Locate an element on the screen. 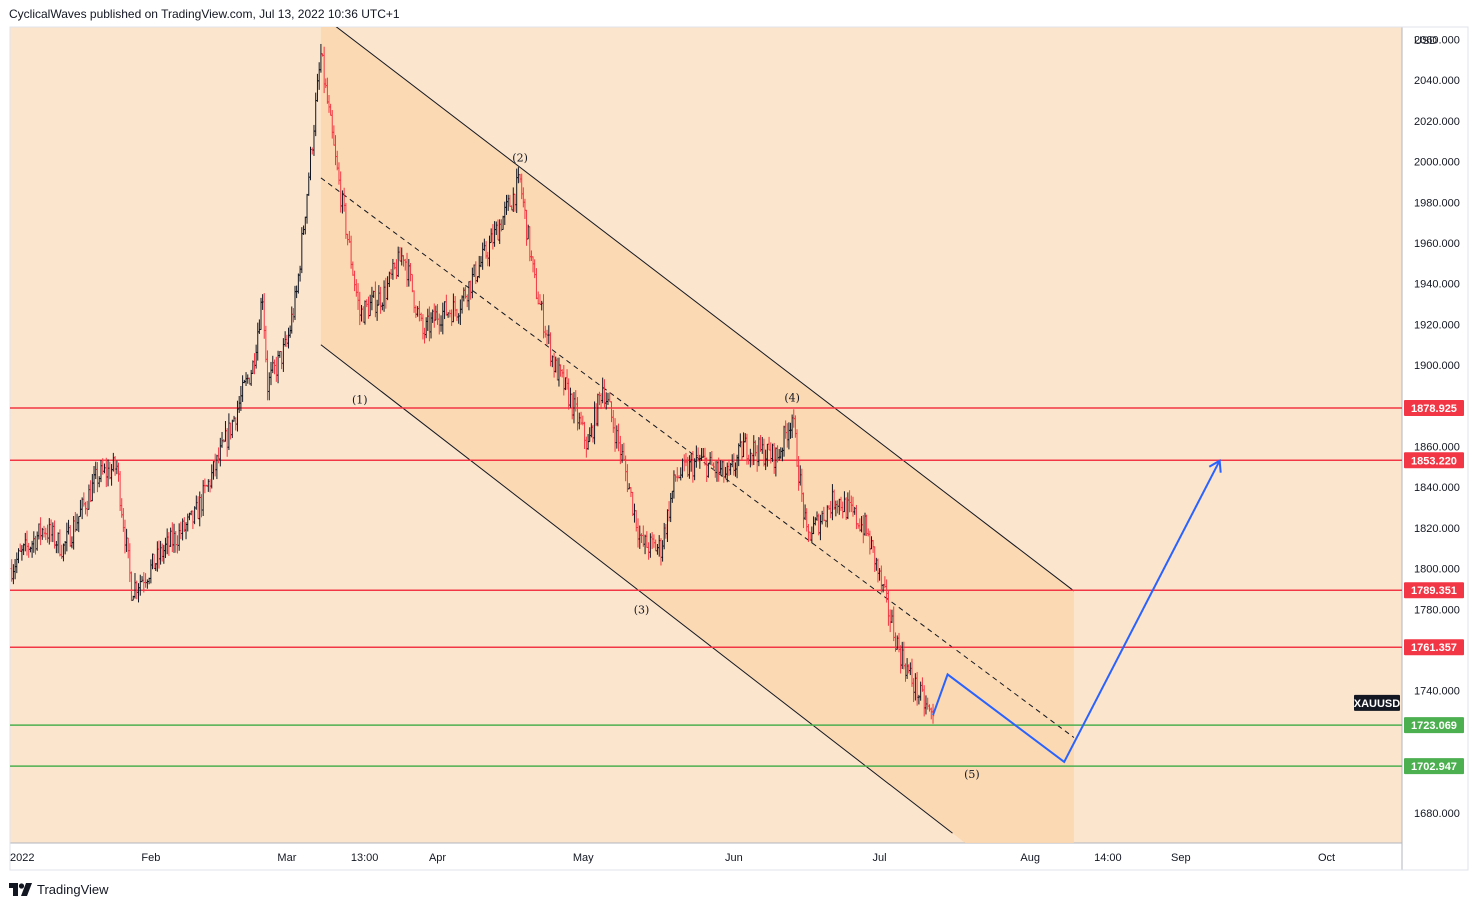 The image size is (1478, 907). level-tag-label: 1723.069 is located at coordinates (1434, 726).